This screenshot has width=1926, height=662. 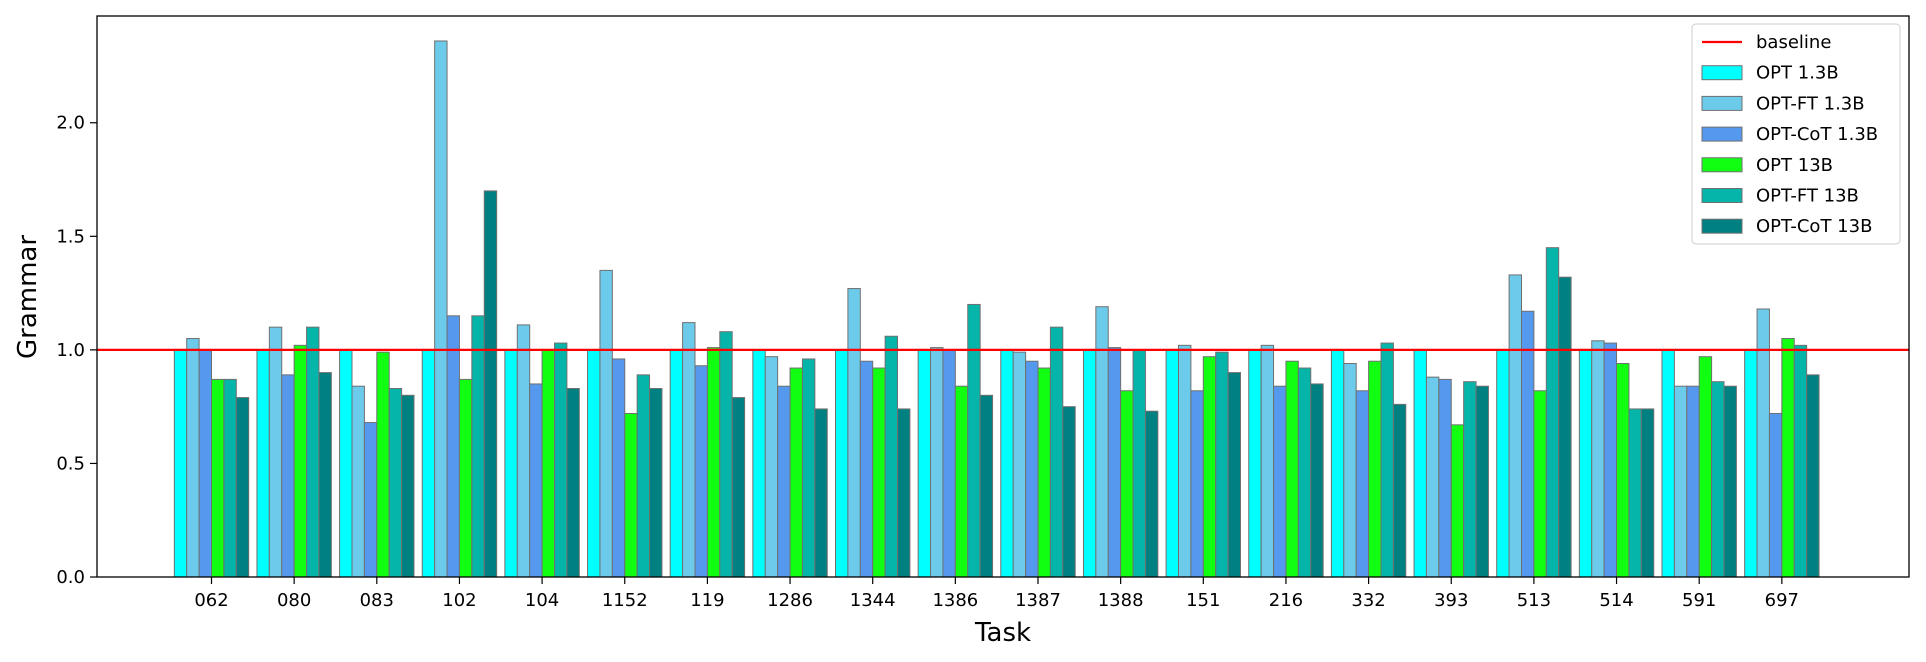 What do you see at coordinates (1209, 467) in the screenshot?
I see `bar-151-opt-13b` at bounding box center [1209, 467].